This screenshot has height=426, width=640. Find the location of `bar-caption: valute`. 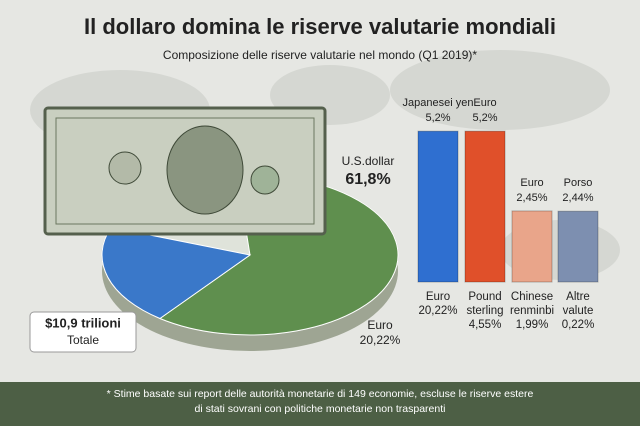

bar-caption: valute is located at coordinates (578, 311).